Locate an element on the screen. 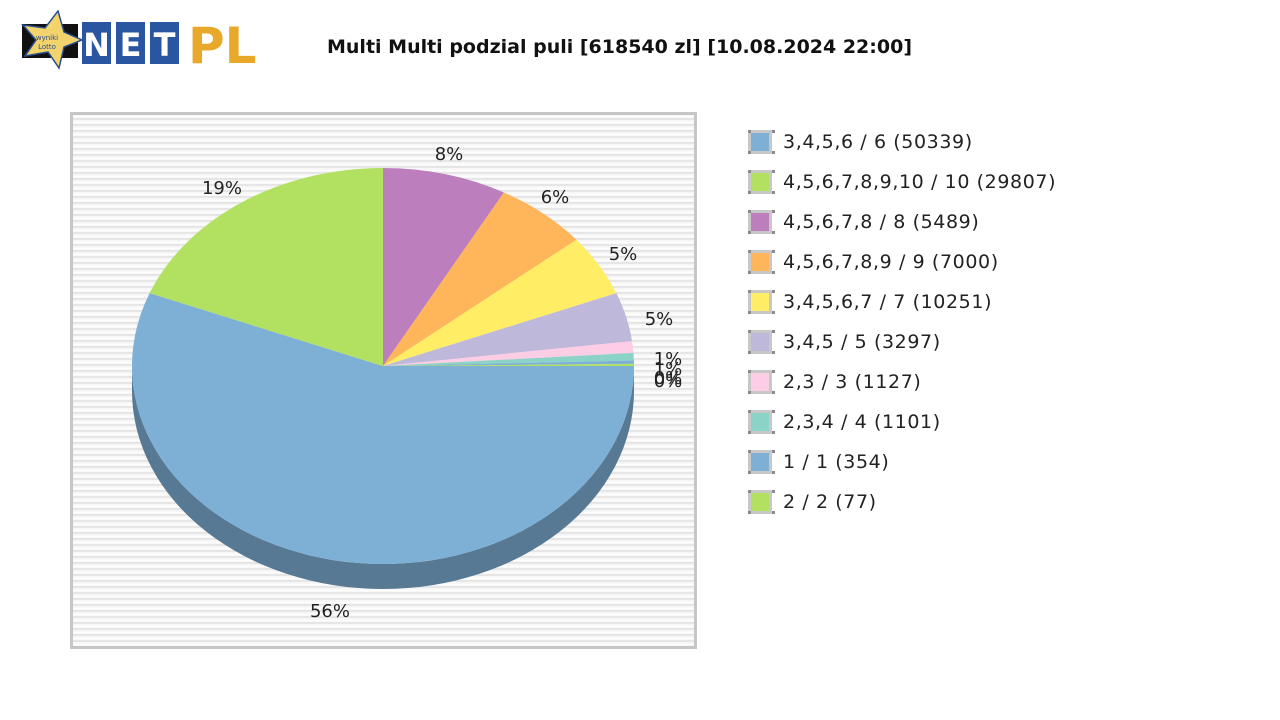 This screenshot has width=1280, height=720. slice-percent-label: 6% is located at coordinates (555, 197).